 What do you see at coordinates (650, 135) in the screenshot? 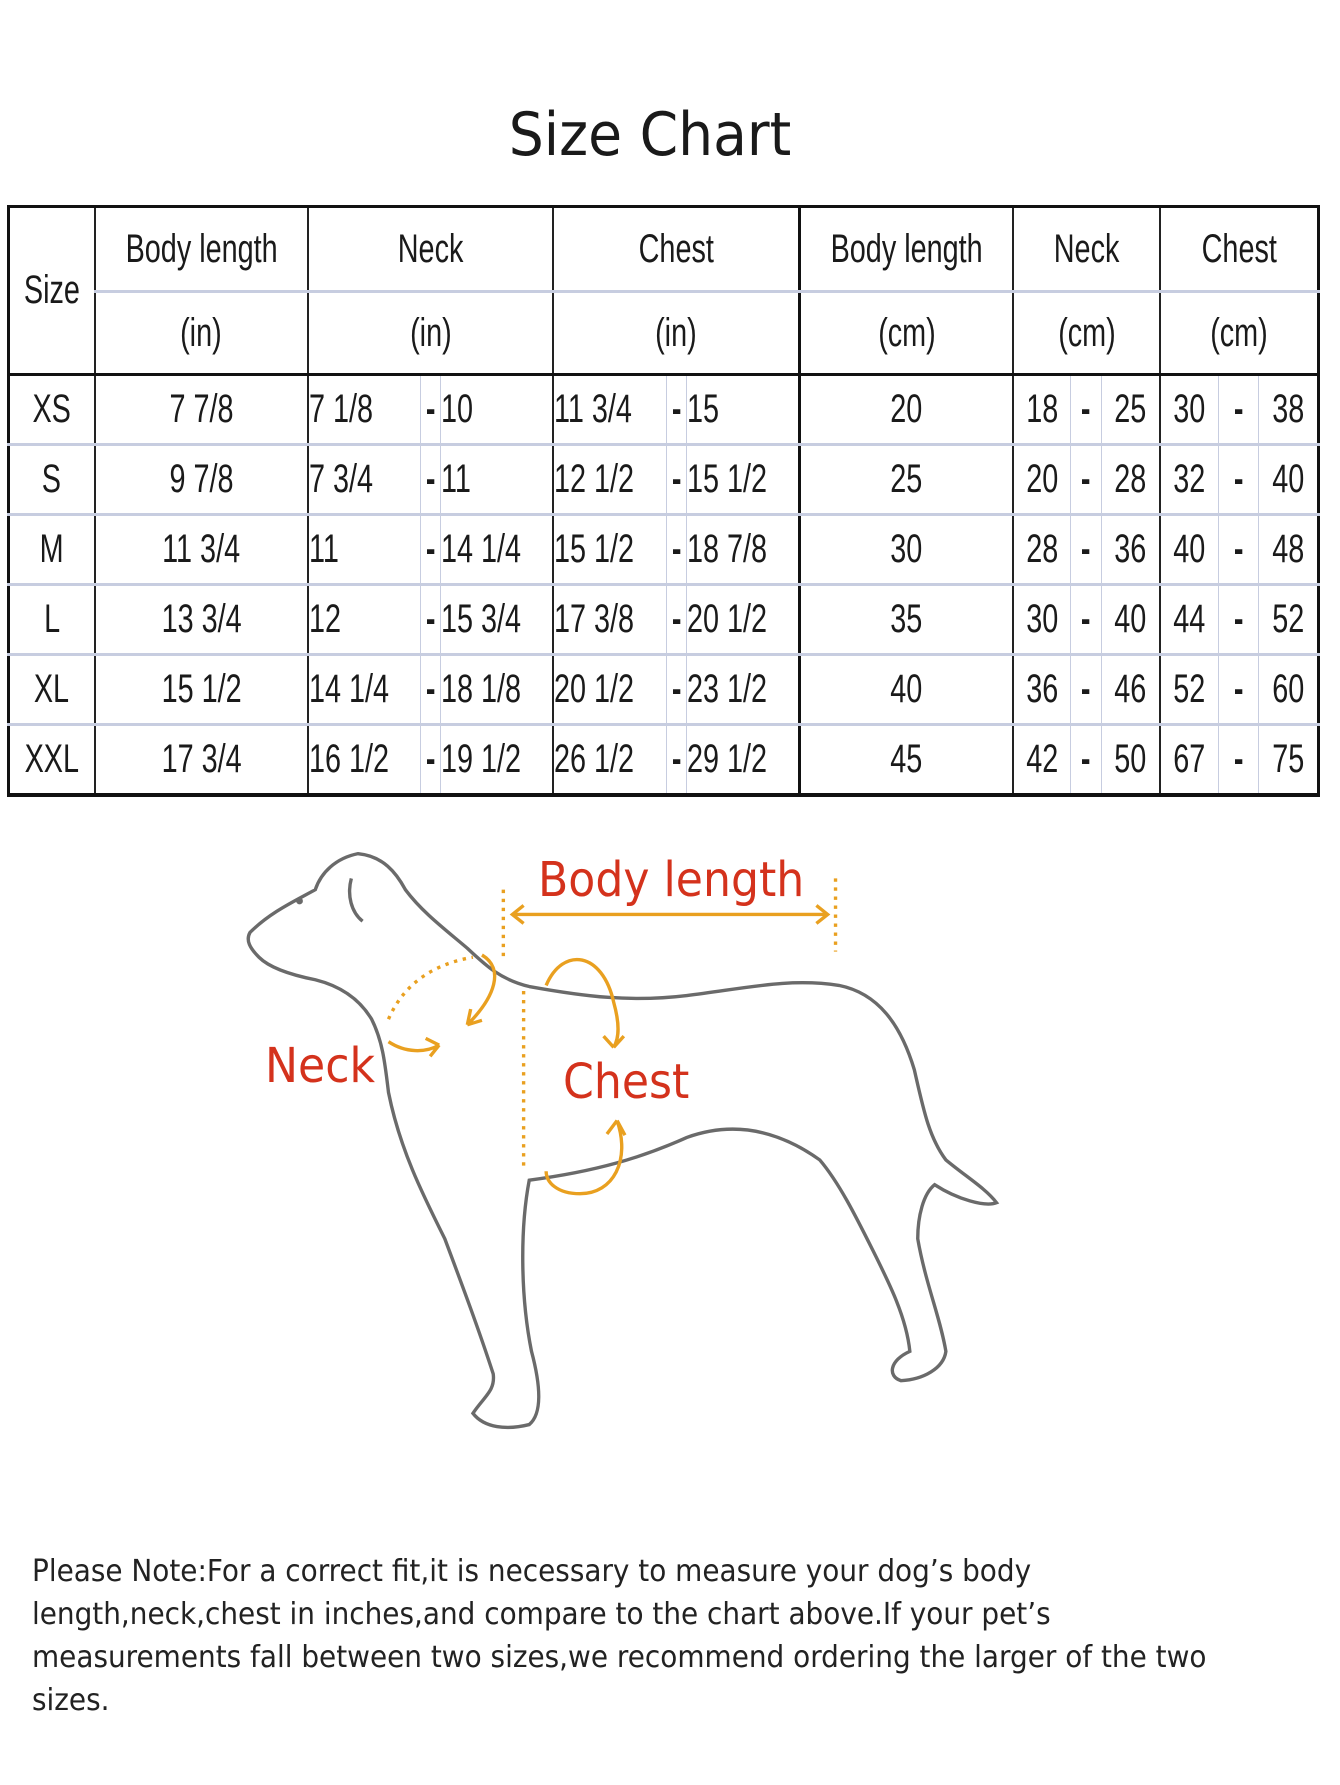
I see `page-title: Size Chart` at bounding box center [650, 135].